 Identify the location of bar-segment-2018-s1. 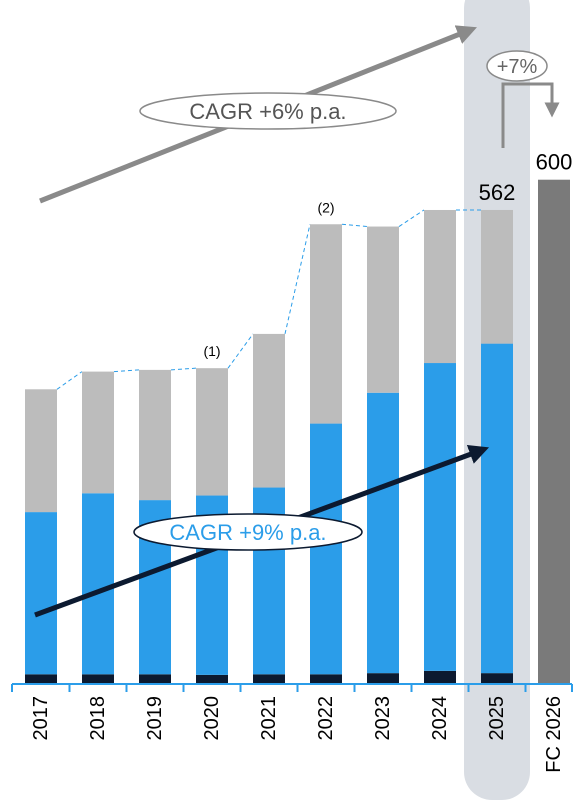
(98, 679).